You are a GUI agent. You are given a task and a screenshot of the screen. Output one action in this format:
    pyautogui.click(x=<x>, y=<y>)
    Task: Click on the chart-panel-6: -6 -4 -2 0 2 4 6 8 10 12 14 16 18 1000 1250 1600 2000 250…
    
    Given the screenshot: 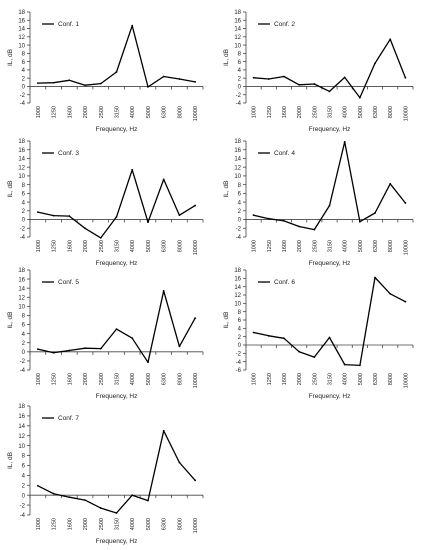 What is the action you would take?
    pyautogui.click(x=318, y=334)
    